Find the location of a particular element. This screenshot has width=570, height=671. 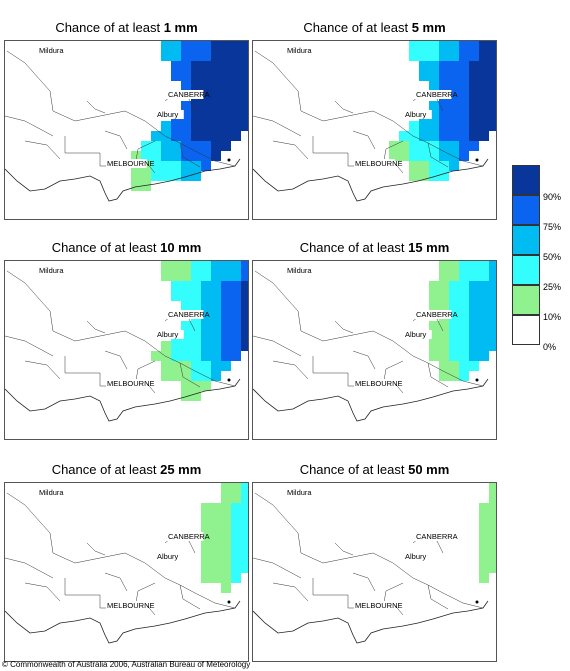

label-background is located at coordinates (54, 270).